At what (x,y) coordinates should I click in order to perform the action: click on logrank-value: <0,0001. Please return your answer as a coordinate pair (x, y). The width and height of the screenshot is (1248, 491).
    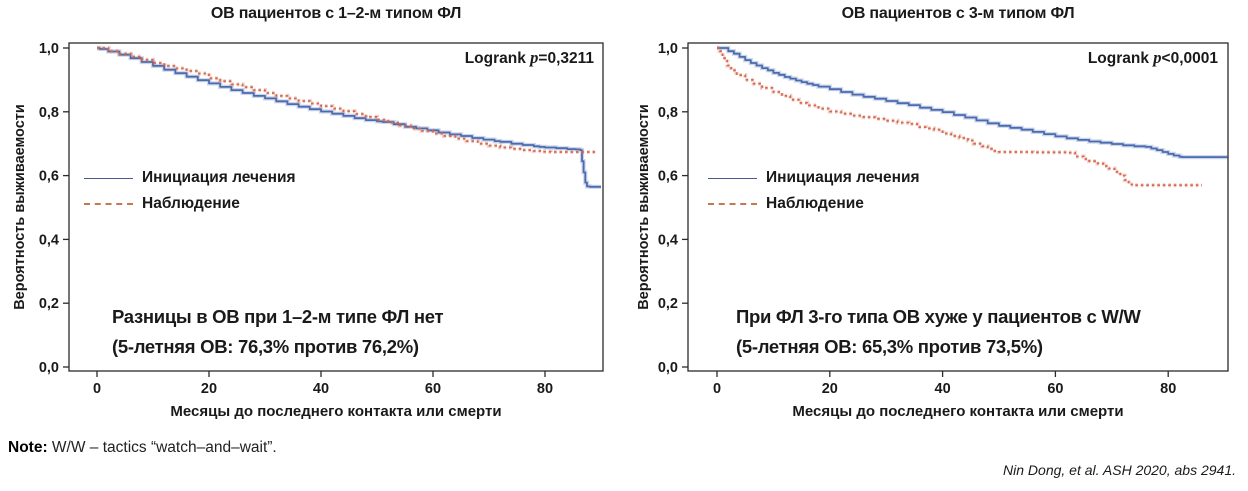
    Looking at the image, I should click on (1189, 58).